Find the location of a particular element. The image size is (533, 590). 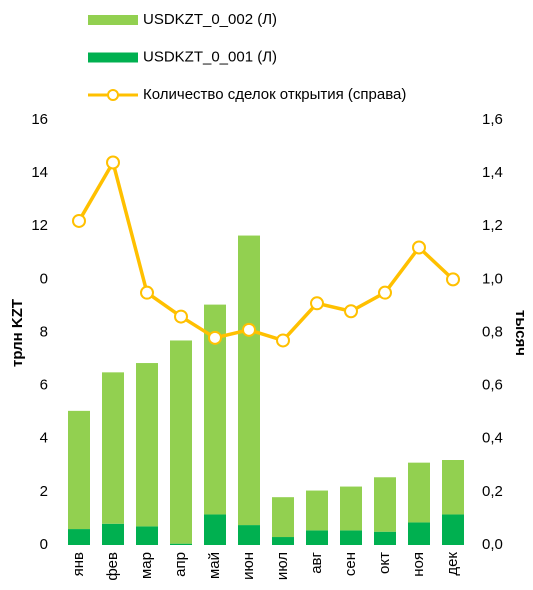

y-tick-label: 12 is located at coordinates (39, 225).